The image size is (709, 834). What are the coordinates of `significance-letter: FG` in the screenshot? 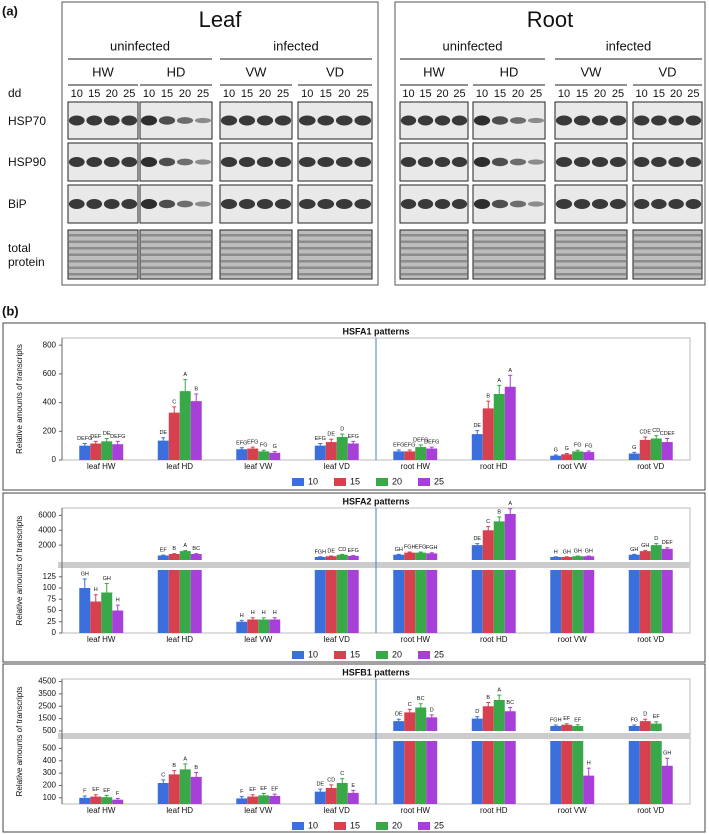 It's located at (634, 721).